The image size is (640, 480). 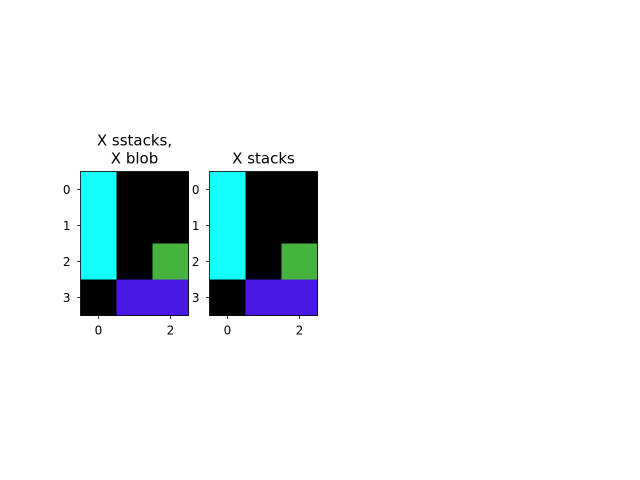 What do you see at coordinates (134, 159) in the screenshot?
I see `chart-title: X blob` at bounding box center [134, 159].